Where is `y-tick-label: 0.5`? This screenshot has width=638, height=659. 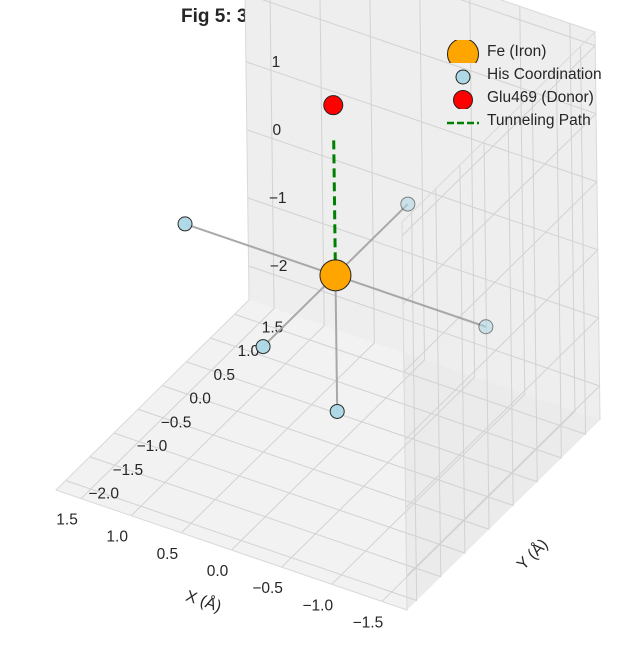 y-tick-label: 0.5 is located at coordinates (224, 375).